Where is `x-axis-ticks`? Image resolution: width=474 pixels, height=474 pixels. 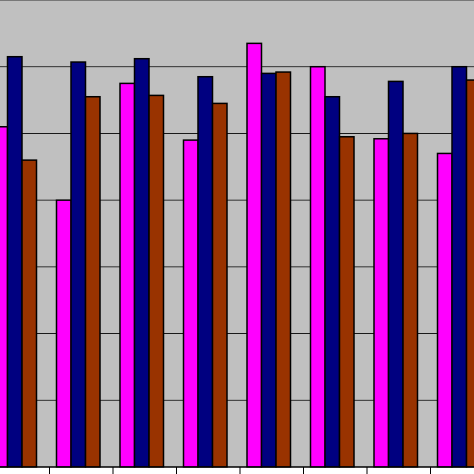 x-axis-ticks is located at coordinates (240, 470).